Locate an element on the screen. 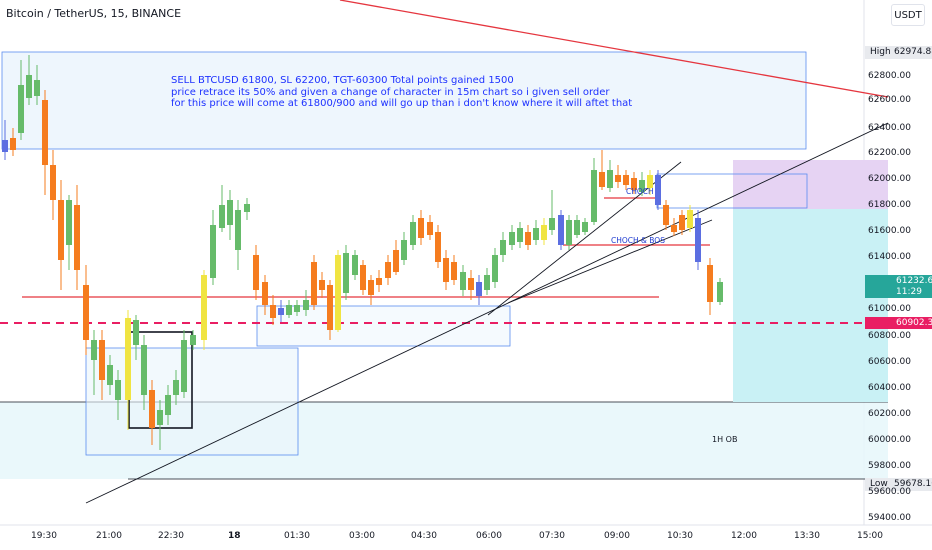 Image resolution: width=932 pixels, height=550 pixels. choch-label-top: CHOCH is located at coordinates (640, 191).